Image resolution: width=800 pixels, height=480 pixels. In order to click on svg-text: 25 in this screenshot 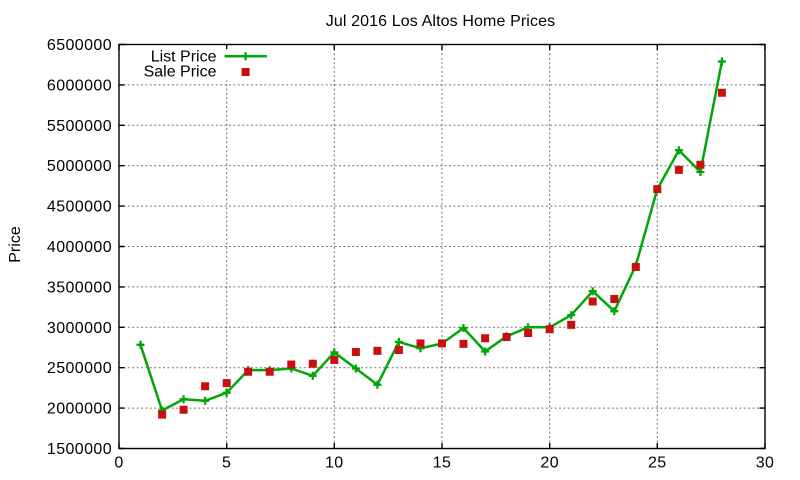, I will do `click(657, 463)`.